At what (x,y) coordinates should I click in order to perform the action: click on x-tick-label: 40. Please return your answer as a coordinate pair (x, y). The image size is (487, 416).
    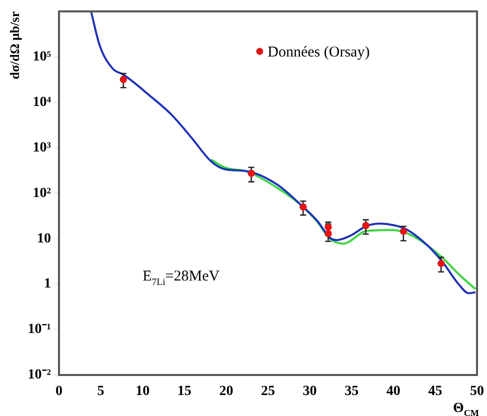
    Looking at the image, I should click on (393, 392).